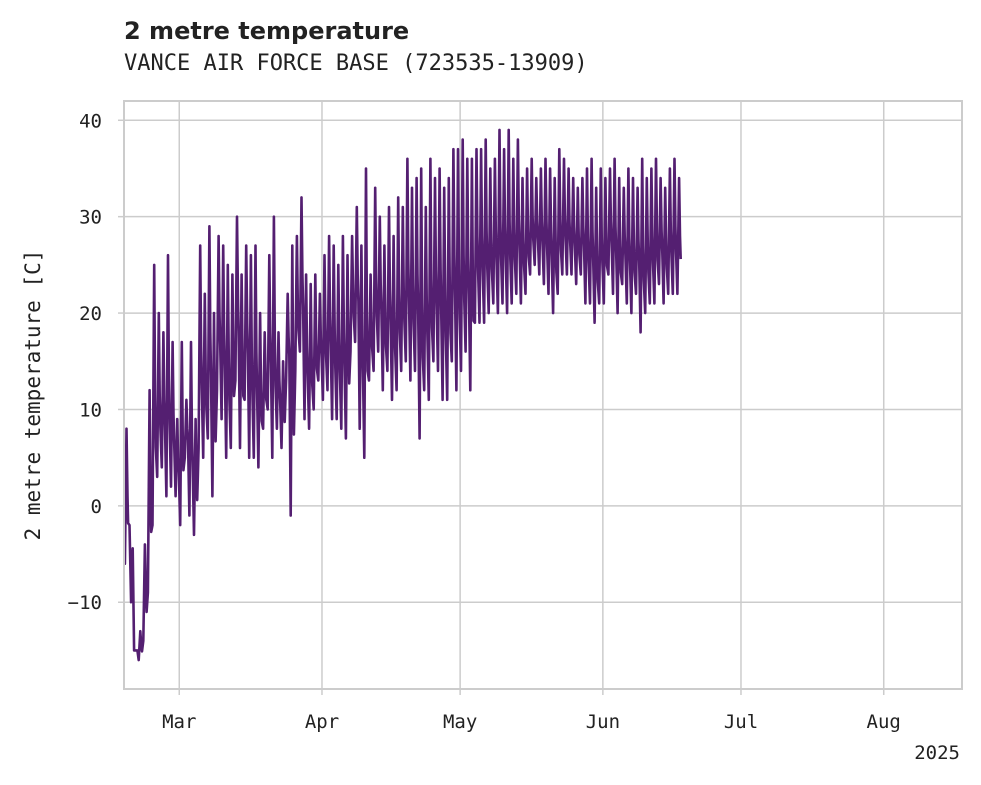 This screenshot has width=981, height=785. What do you see at coordinates (460, 722) in the screenshot?
I see `x-tick-label: May` at bounding box center [460, 722].